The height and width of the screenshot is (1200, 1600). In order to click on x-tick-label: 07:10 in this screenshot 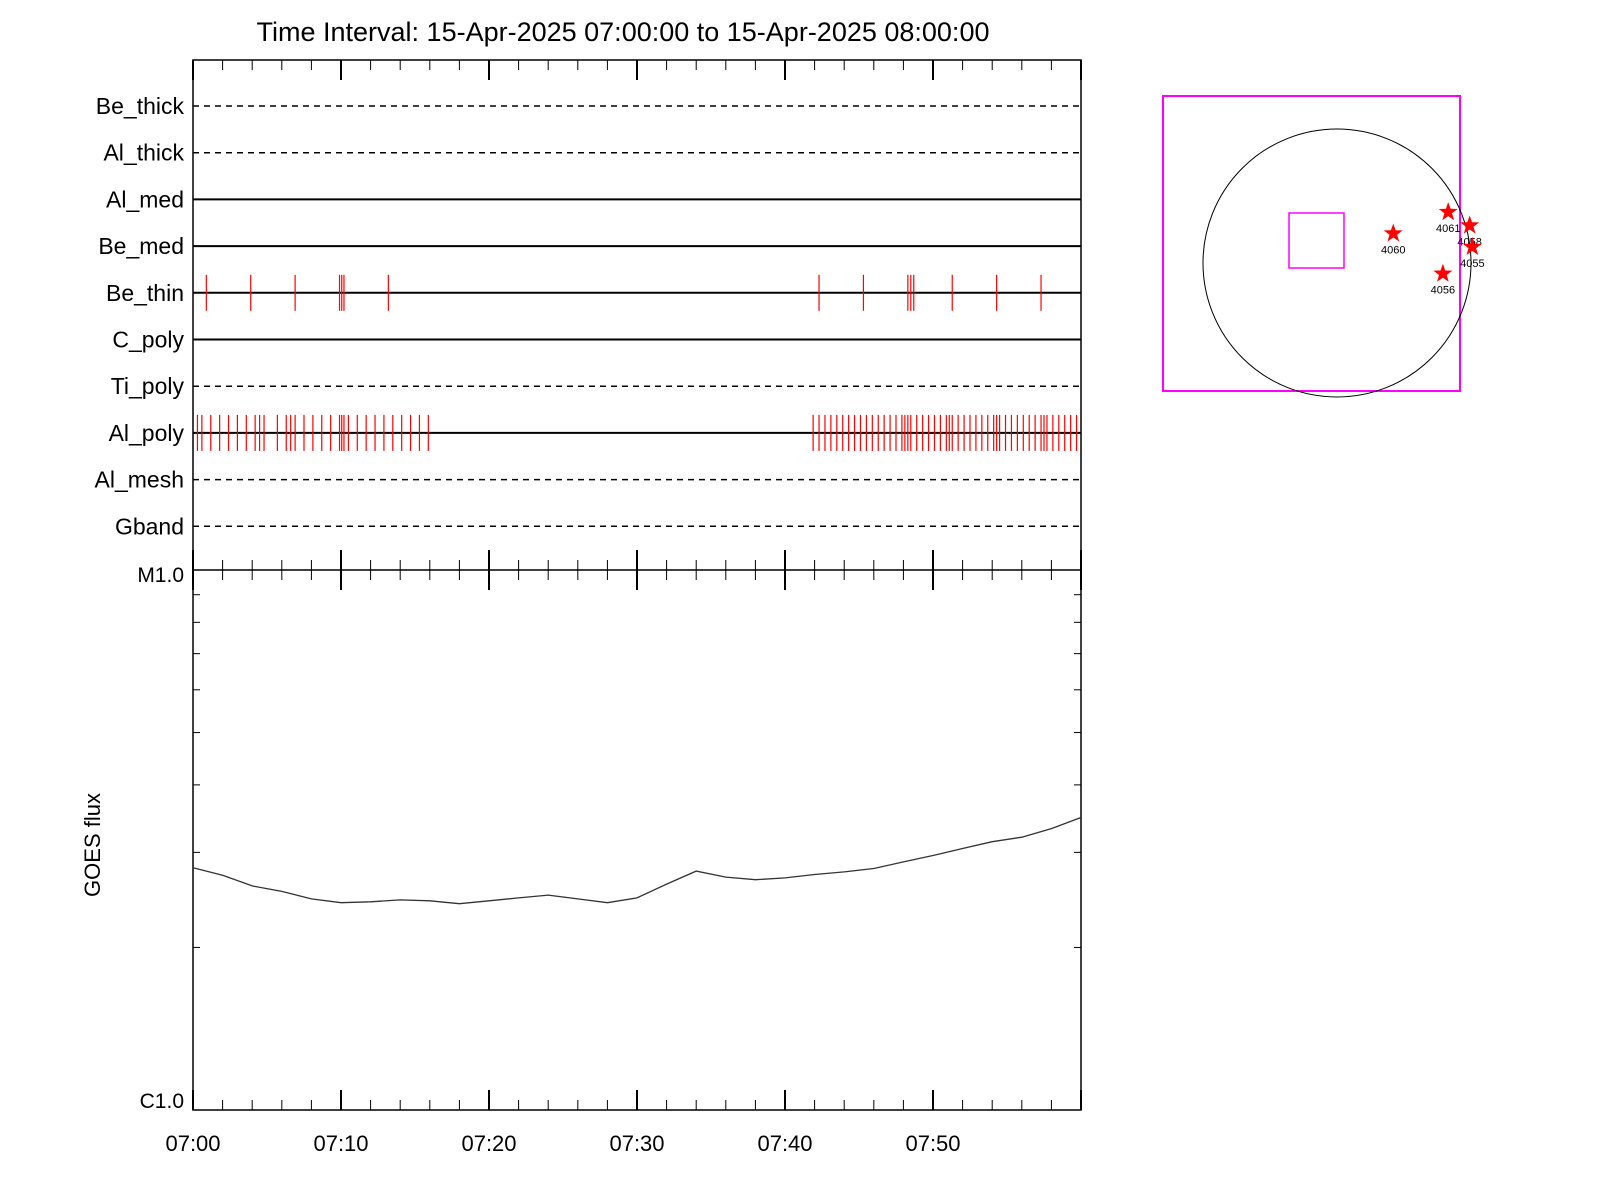, I will do `click(340, 1143)`.